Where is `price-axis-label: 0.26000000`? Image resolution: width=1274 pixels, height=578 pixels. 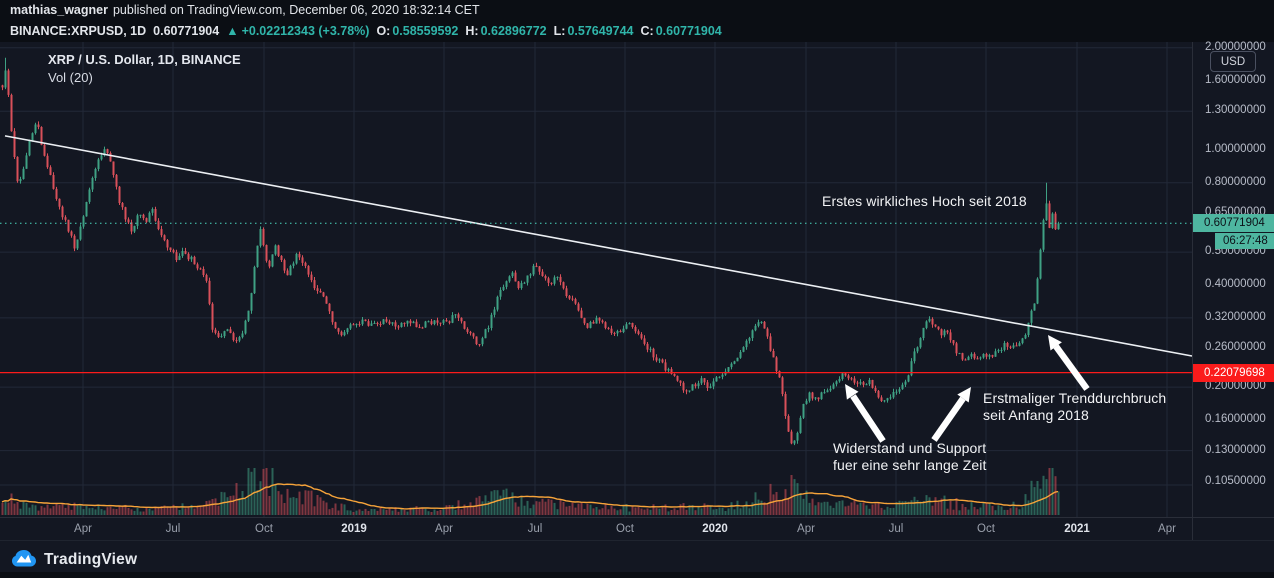
price-axis-label: 0.26000000 is located at coordinates (1235, 347).